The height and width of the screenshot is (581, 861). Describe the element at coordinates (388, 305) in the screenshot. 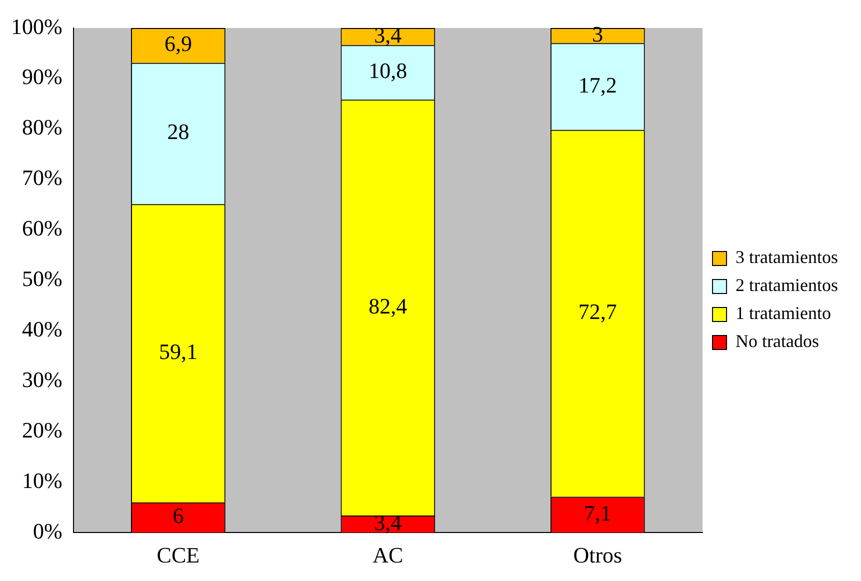

I see `data-label: 82,4` at that location.